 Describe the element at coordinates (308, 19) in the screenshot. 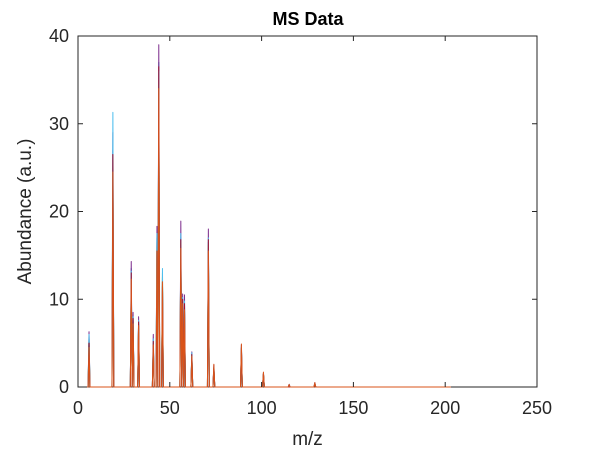

I see `chart-title: MS Data` at that location.